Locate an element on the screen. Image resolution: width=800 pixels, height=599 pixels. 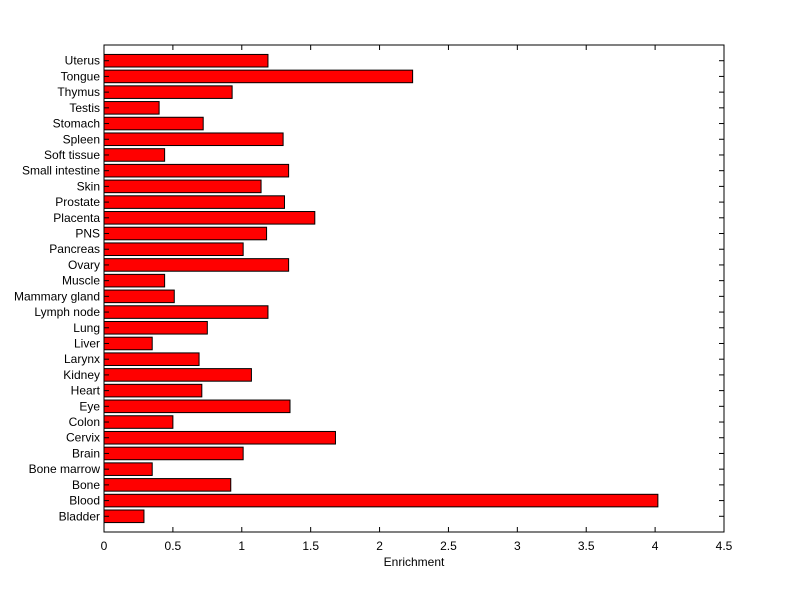
bar-spleen is located at coordinates (193, 139).